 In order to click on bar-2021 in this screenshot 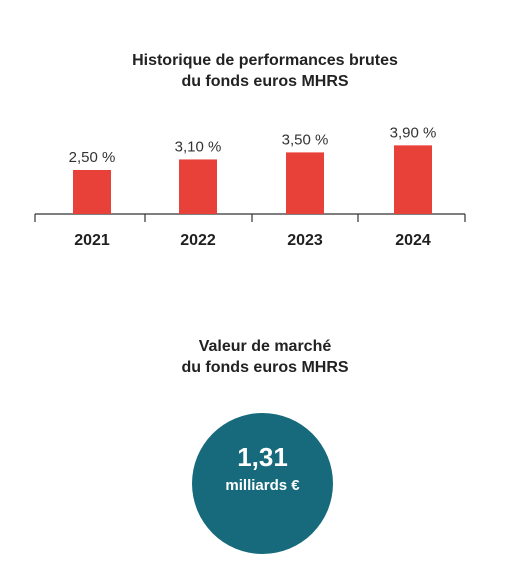, I will do `click(92, 192)`.